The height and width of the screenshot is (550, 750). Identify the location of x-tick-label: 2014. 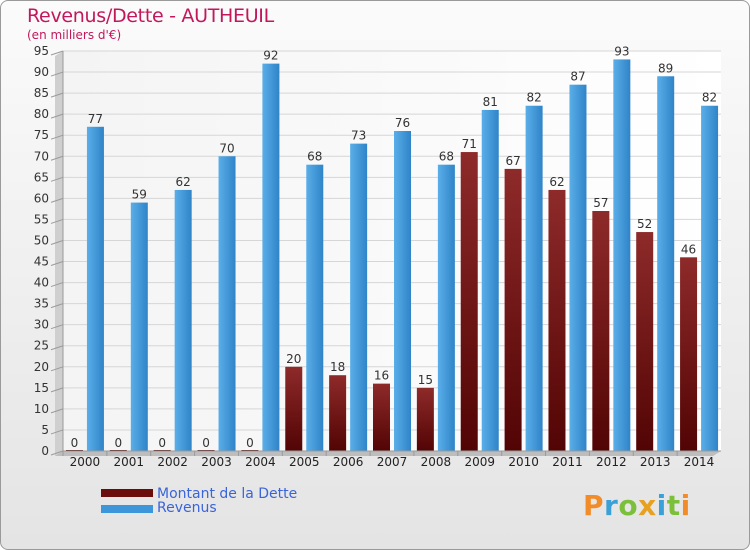
(699, 462).